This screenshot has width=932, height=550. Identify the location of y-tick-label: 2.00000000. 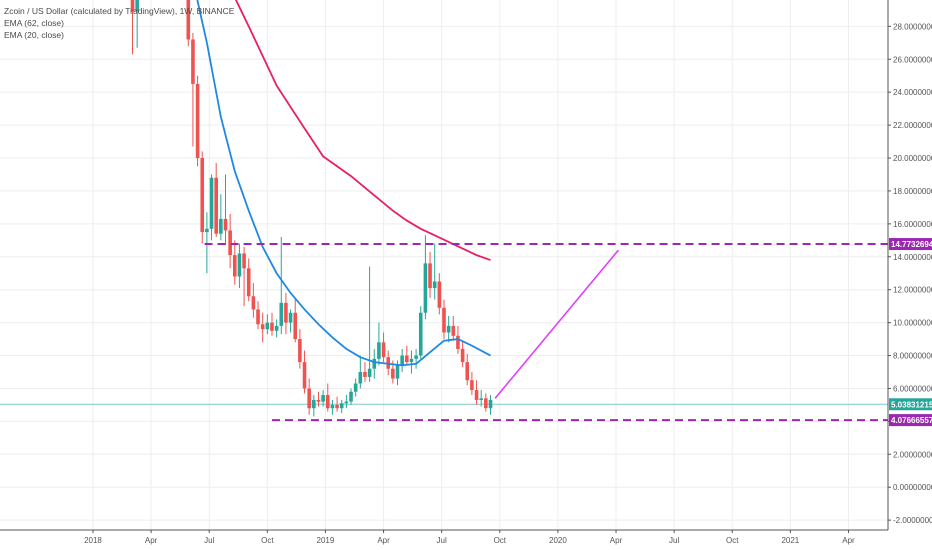
(912, 454).